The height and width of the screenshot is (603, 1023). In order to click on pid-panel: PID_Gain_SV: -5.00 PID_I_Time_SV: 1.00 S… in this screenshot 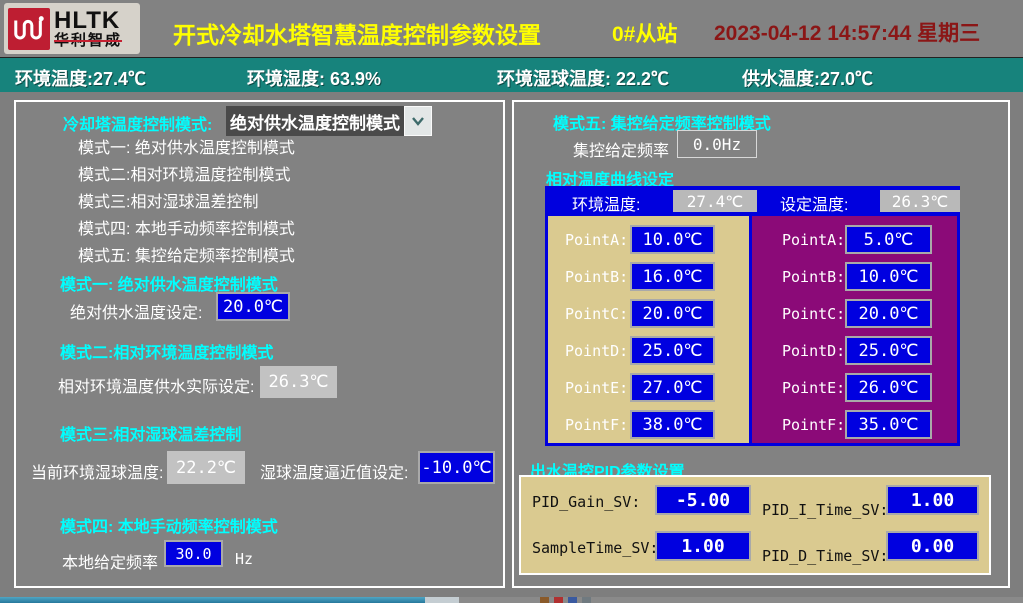, I will do `click(755, 525)`.